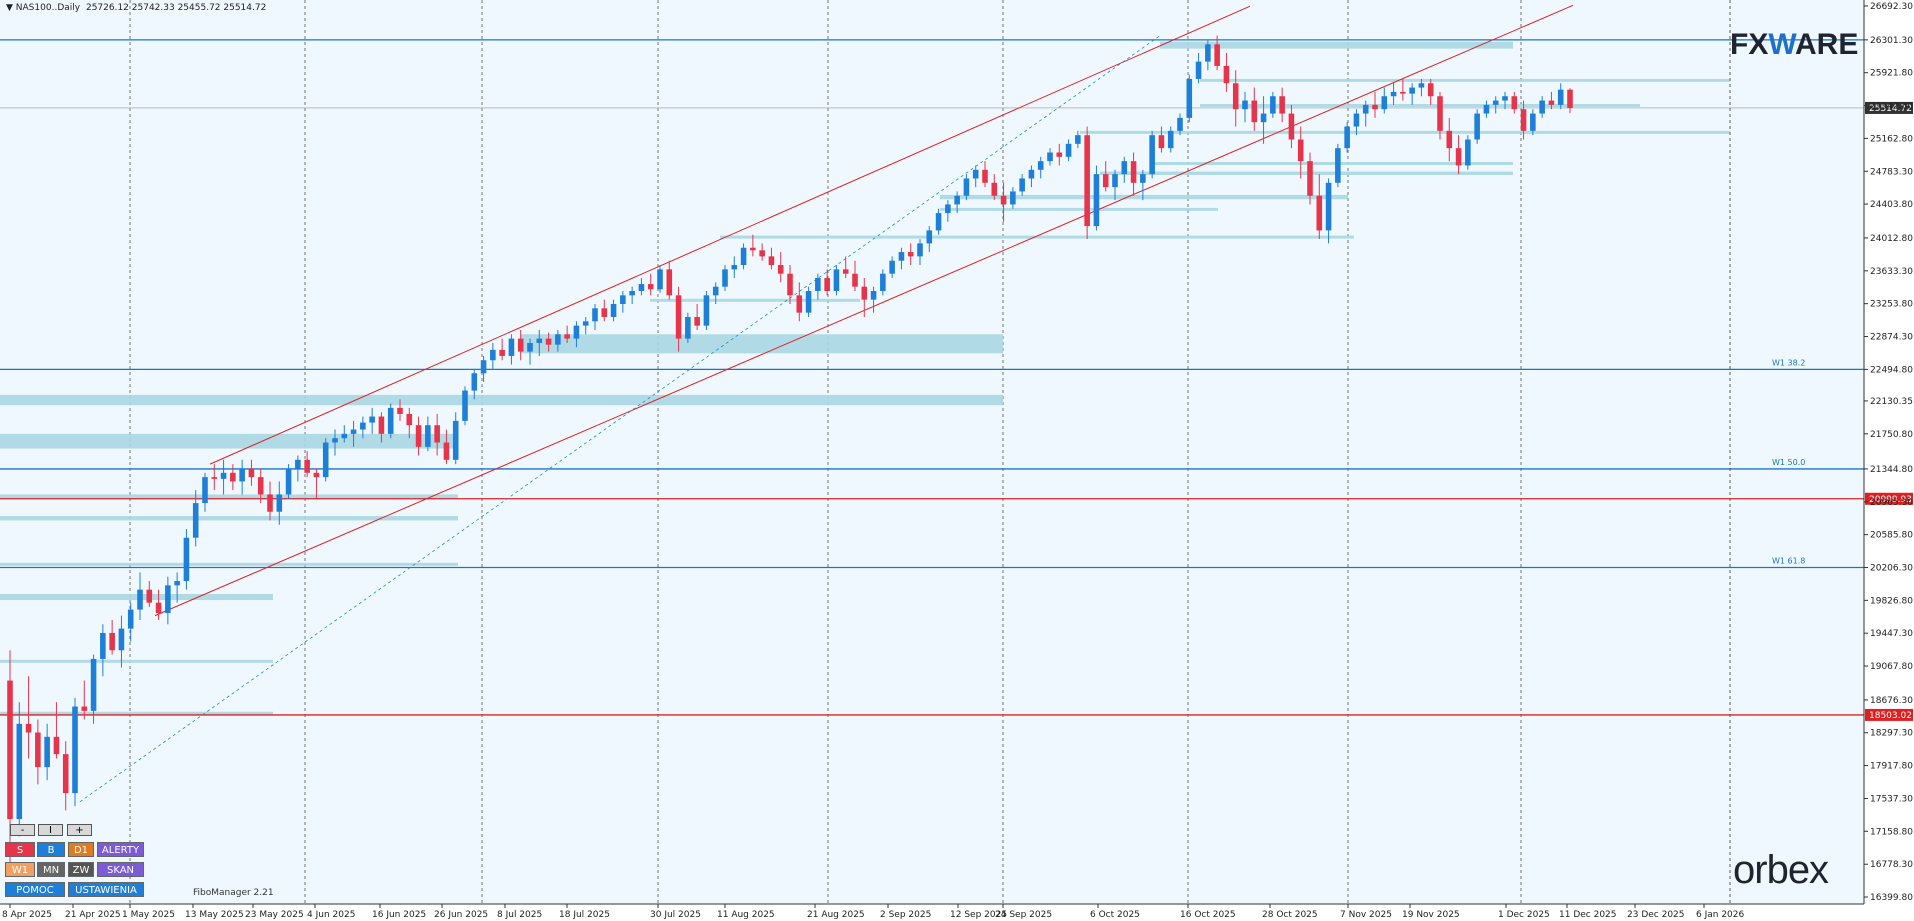  I want to click on time-tick-label: 30 Jul 2025, so click(675, 915).